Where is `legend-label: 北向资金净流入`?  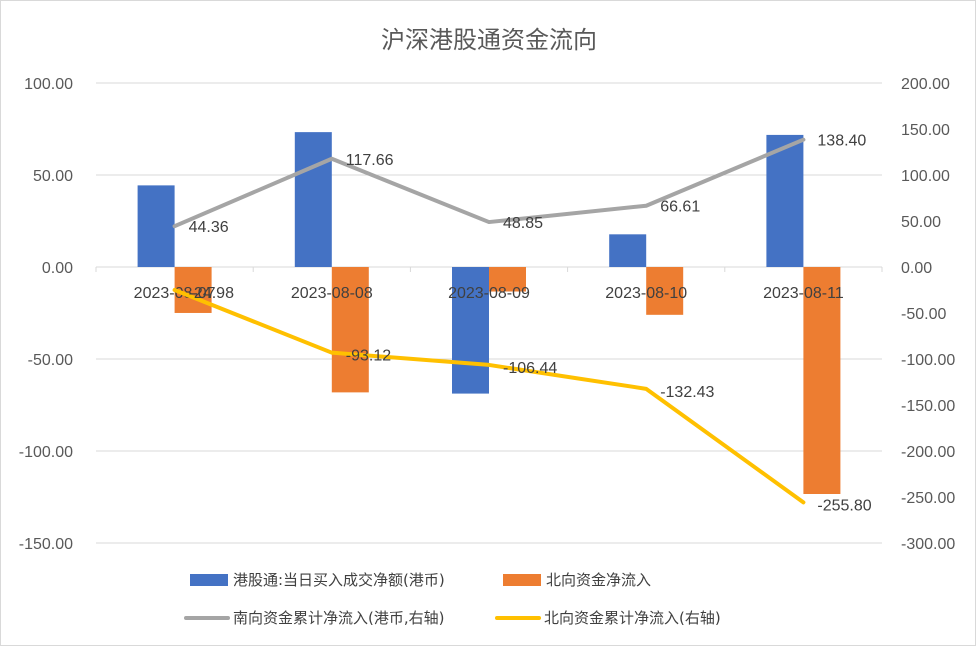
legend-label: 北向资金净流入 is located at coordinates (598, 580).